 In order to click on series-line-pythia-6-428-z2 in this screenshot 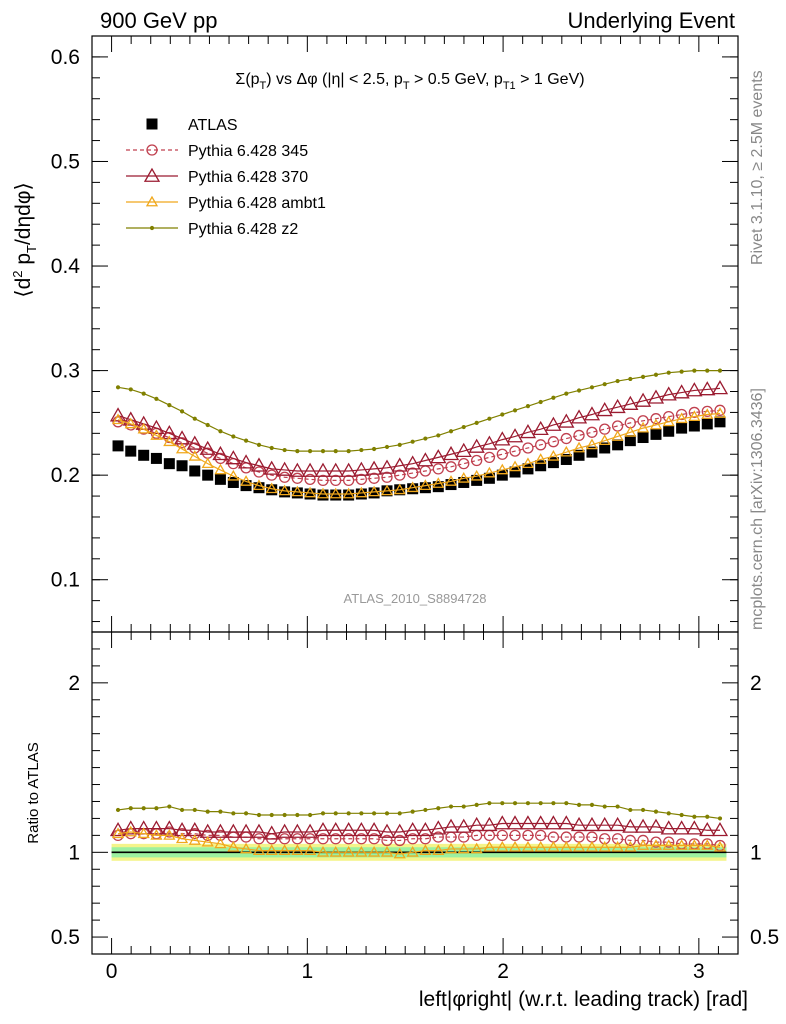, I will do `click(418, 410)`.